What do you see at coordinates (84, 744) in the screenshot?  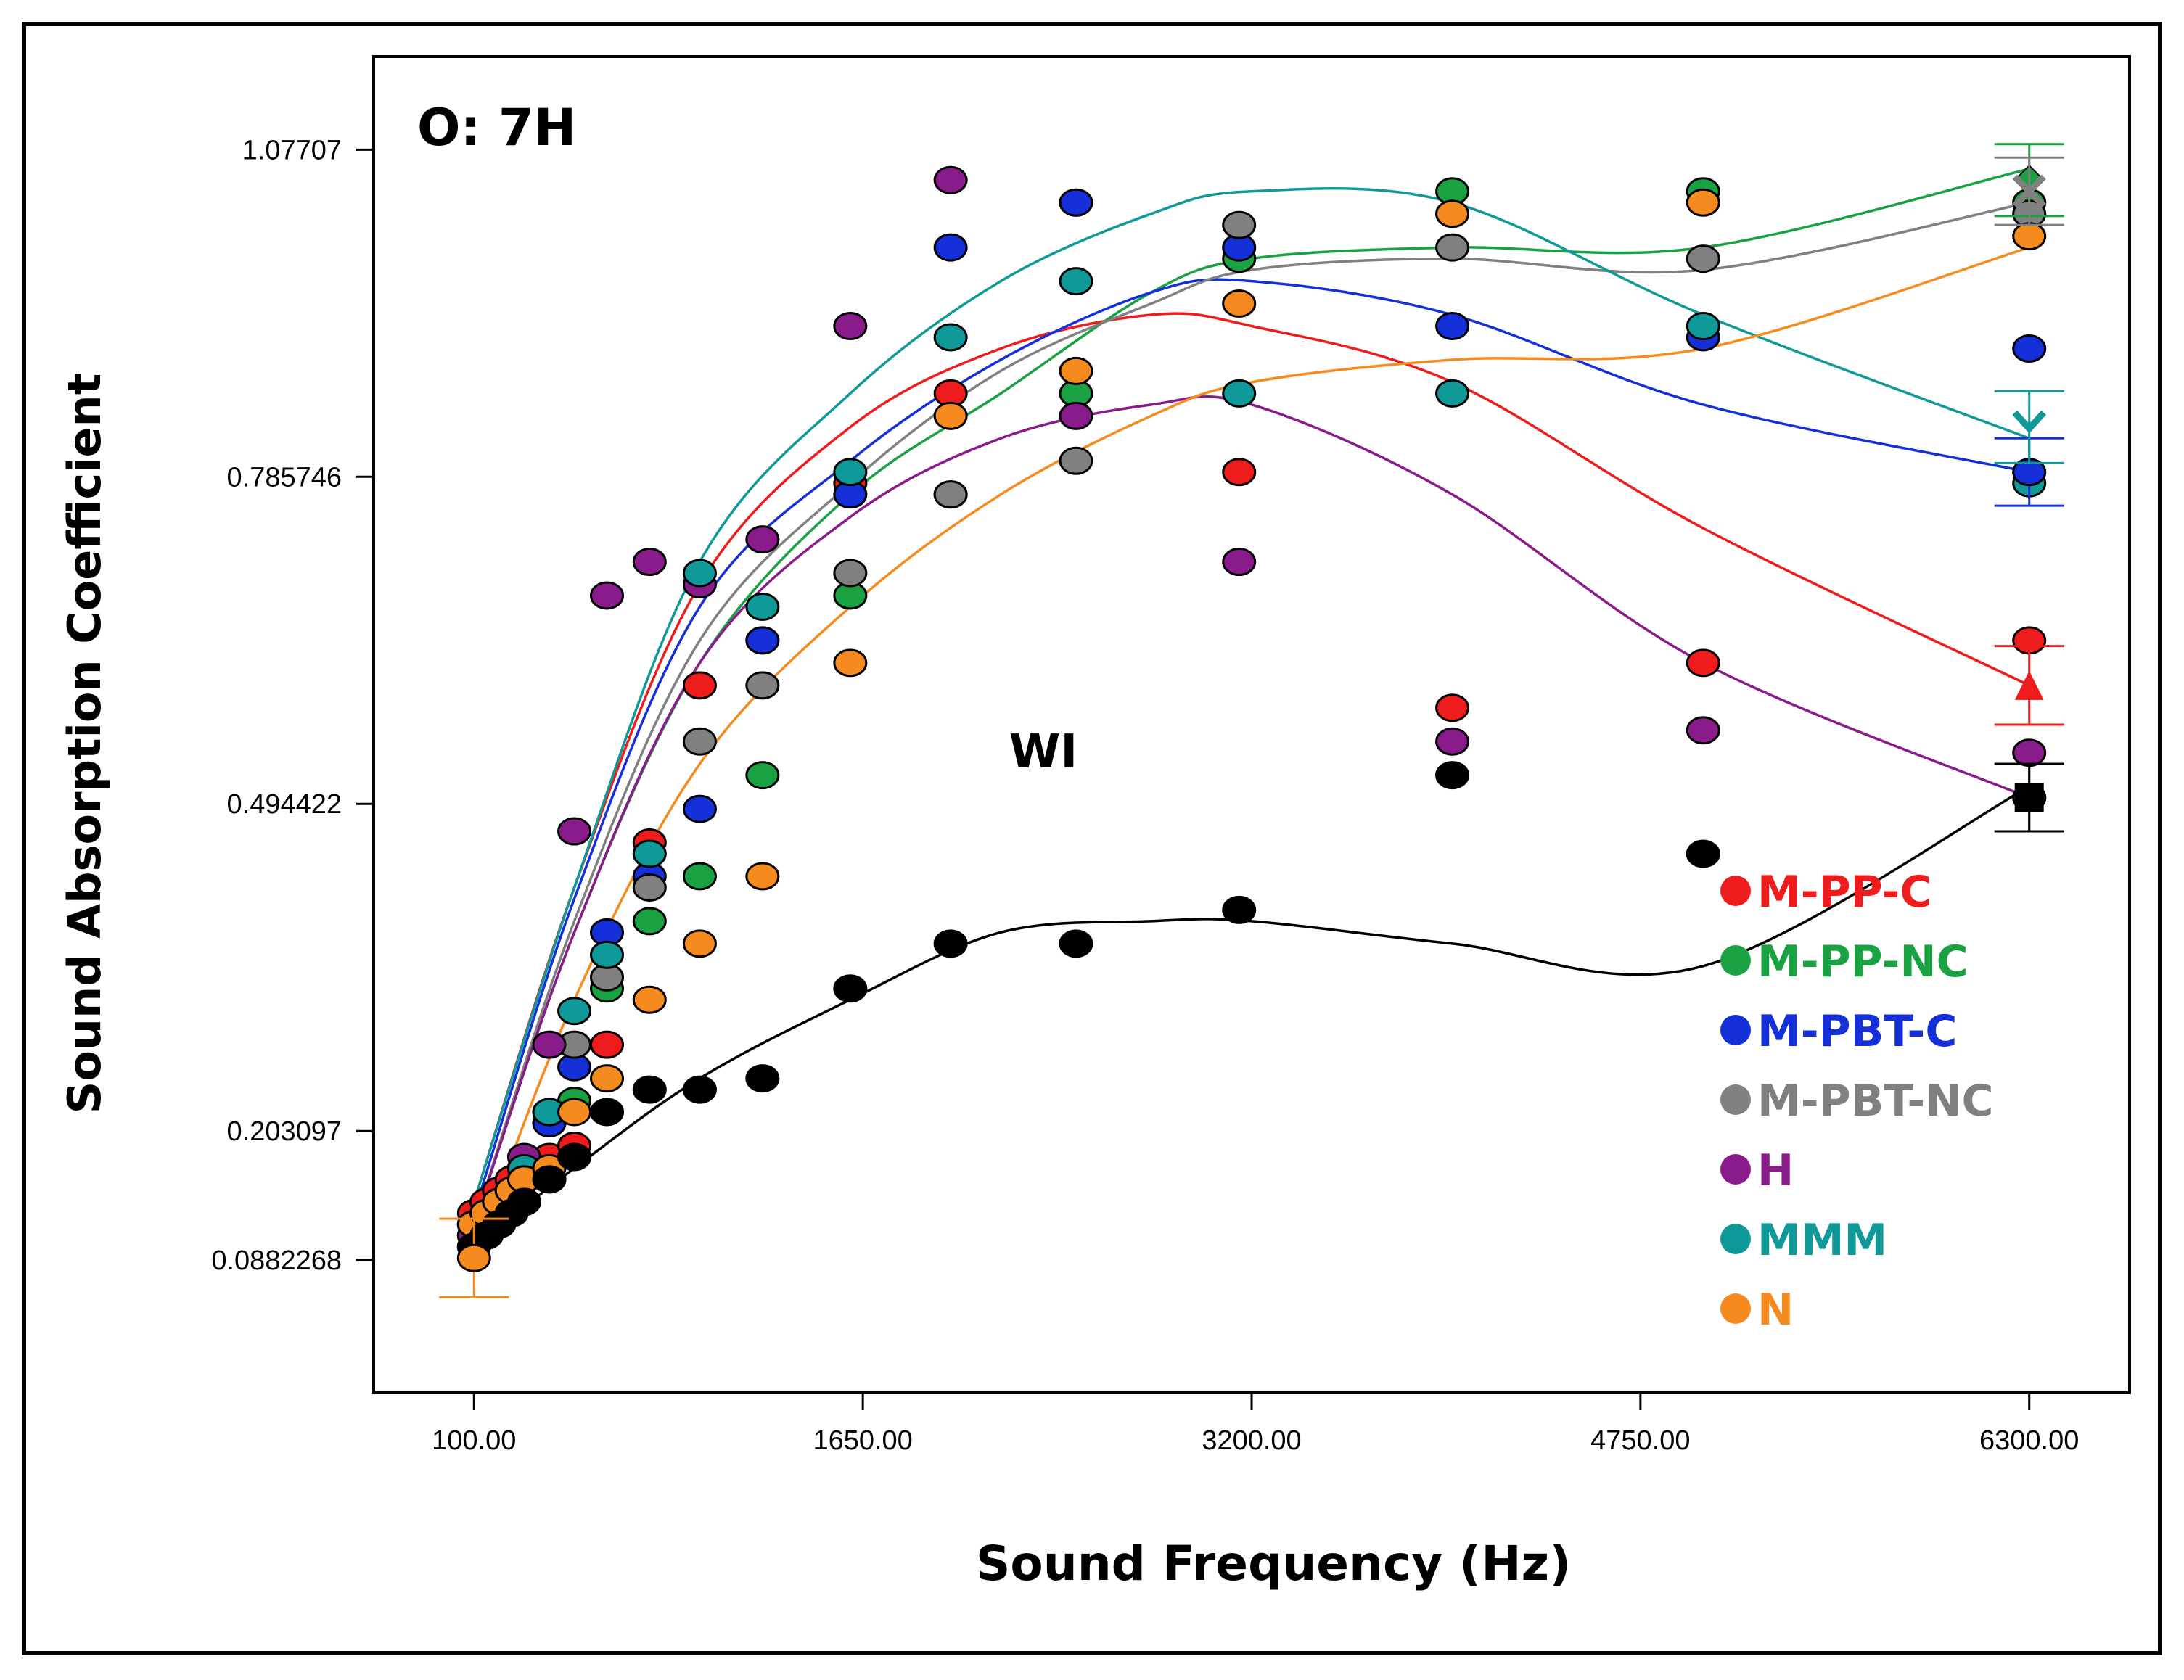 I see `y-axis-title: Sound Absorption Coefficient` at bounding box center [84, 744].